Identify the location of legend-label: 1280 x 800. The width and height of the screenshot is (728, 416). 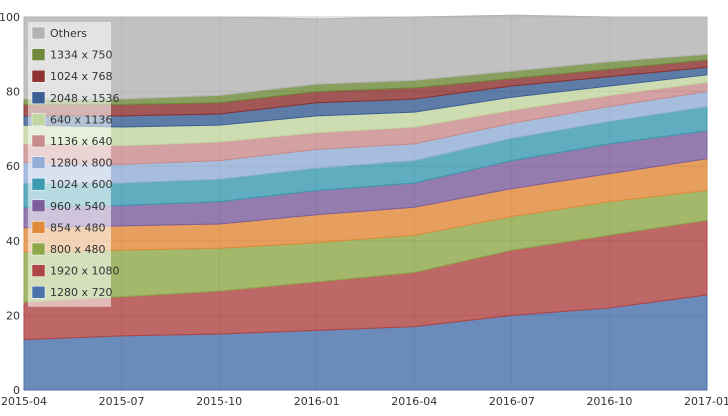
(81, 163).